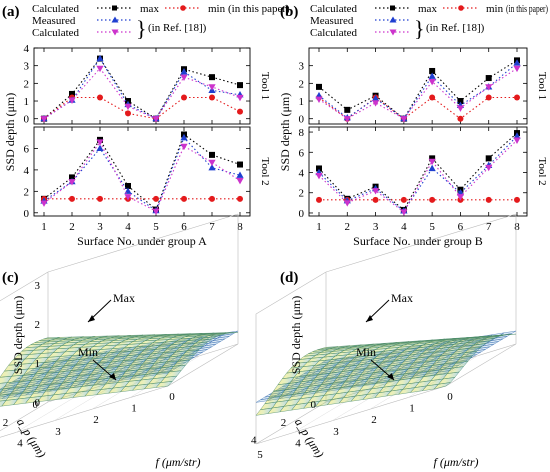 The height and width of the screenshot is (472, 550). I want to click on annotation-min-arrowhead, so click(390, 376).